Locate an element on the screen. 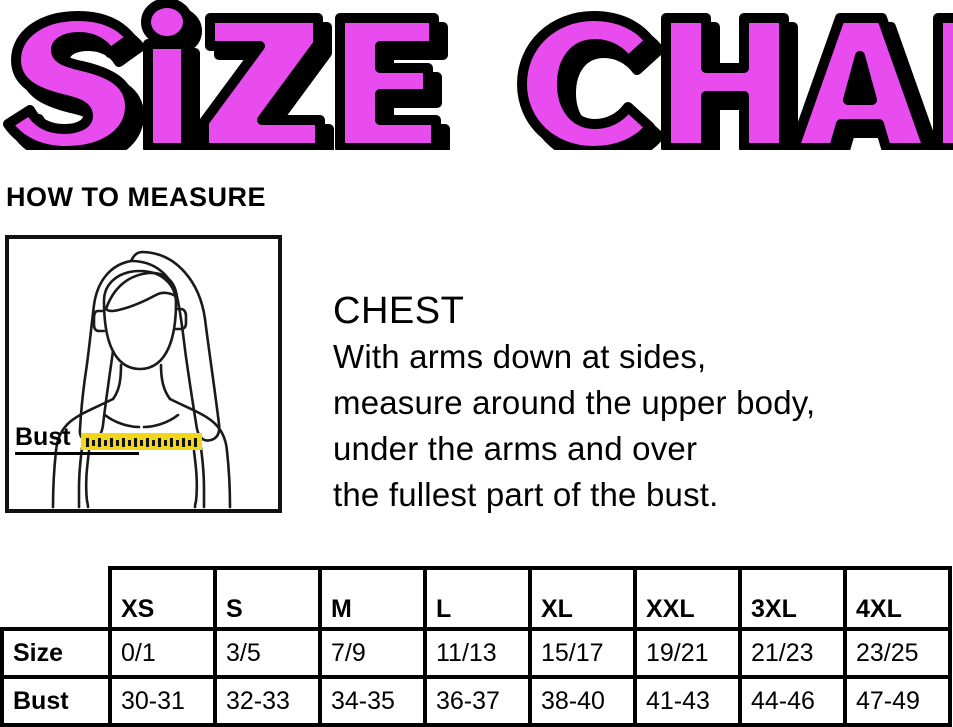  how-to-measure-heading: HOW TO MEASURE is located at coordinates (136, 197).